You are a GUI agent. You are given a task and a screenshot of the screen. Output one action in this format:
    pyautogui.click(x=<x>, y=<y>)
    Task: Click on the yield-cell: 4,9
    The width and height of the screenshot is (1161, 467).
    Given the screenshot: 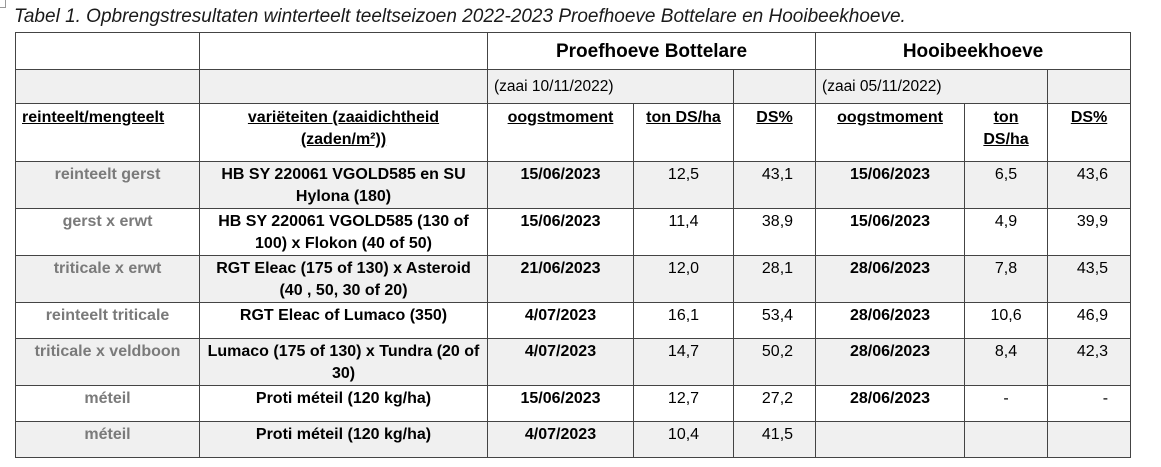 What is the action you would take?
    pyautogui.click(x=1006, y=232)
    